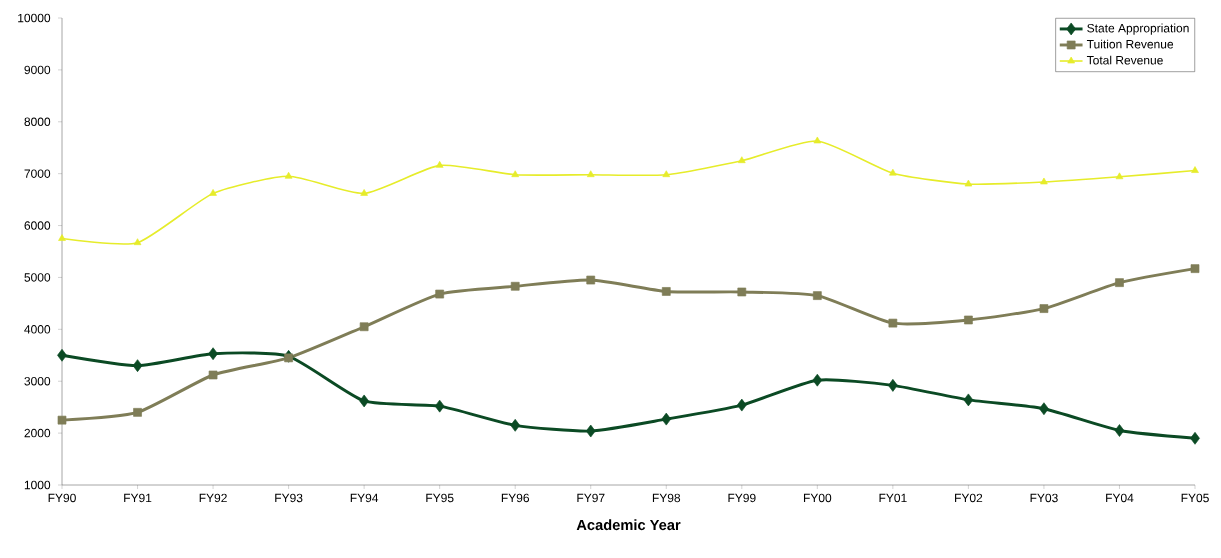  I want to click on legend-label: State Appropriation, so click(1138, 29).